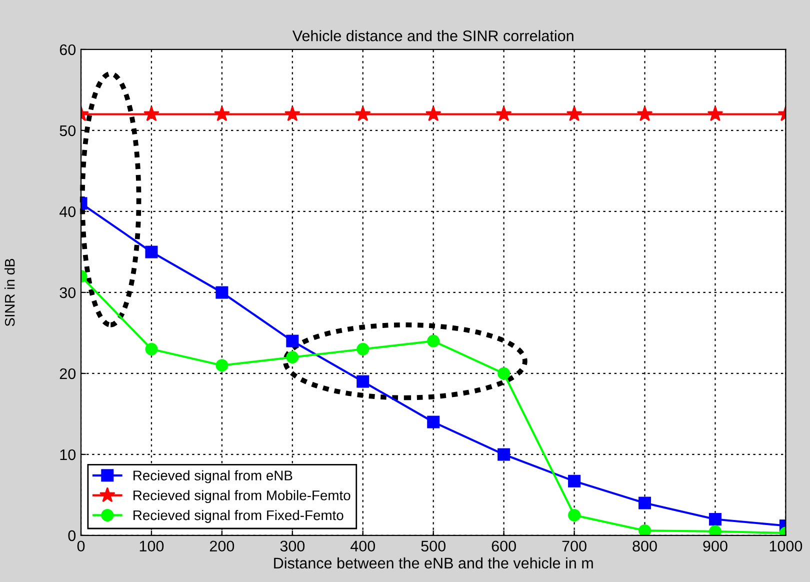 The width and height of the screenshot is (810, 582). I want to click on y-tick-label: 0, so click(72, 536).